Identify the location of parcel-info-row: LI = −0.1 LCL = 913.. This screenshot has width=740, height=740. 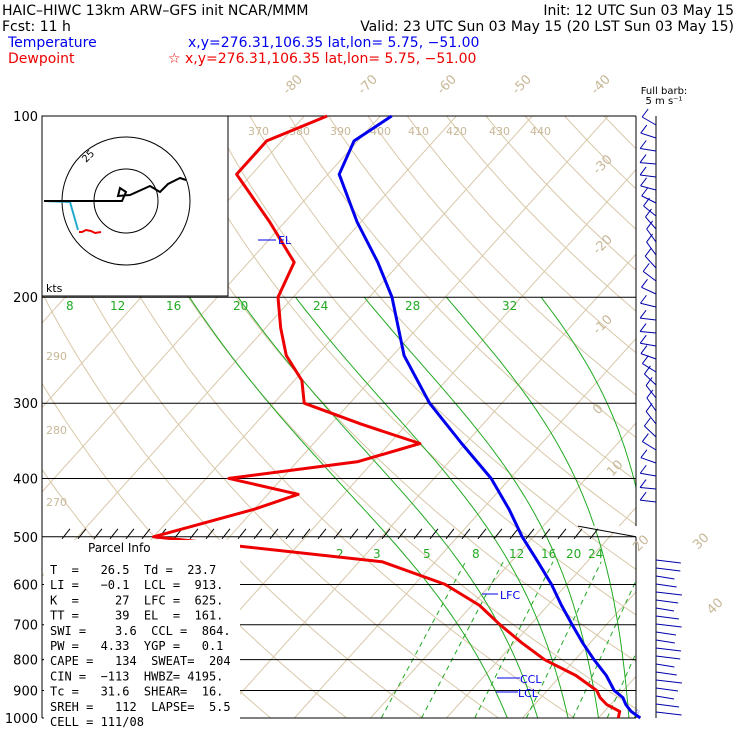
(136, 585).